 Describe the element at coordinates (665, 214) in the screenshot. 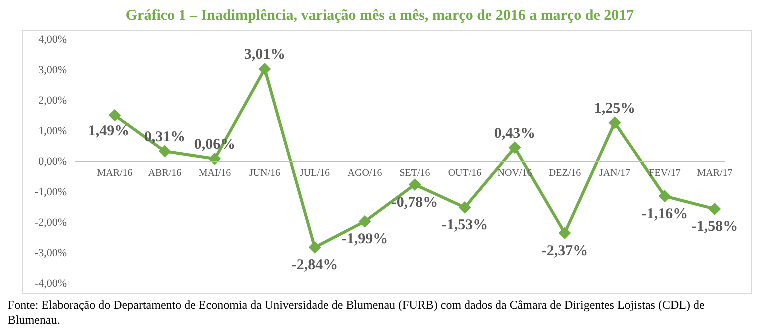

I see `data-label: -1,16%` at that location.